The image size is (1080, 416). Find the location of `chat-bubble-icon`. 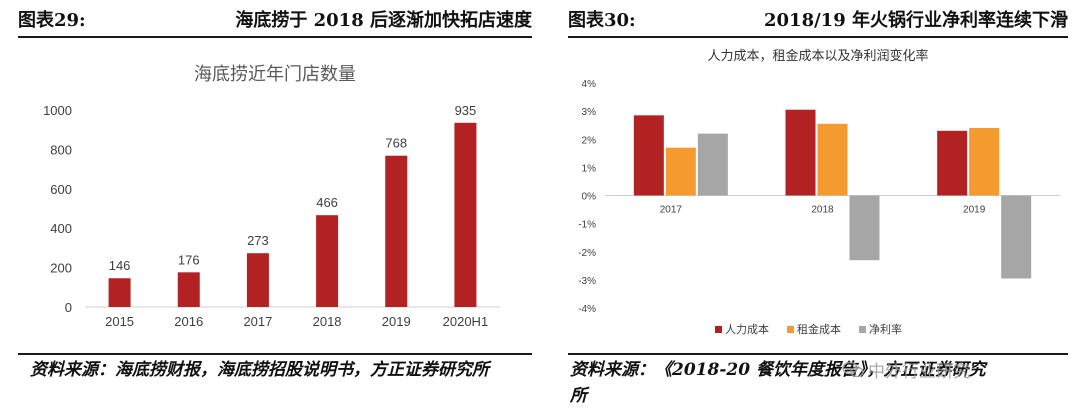

chat-bubble-icon is located at coordinates (853, 369).